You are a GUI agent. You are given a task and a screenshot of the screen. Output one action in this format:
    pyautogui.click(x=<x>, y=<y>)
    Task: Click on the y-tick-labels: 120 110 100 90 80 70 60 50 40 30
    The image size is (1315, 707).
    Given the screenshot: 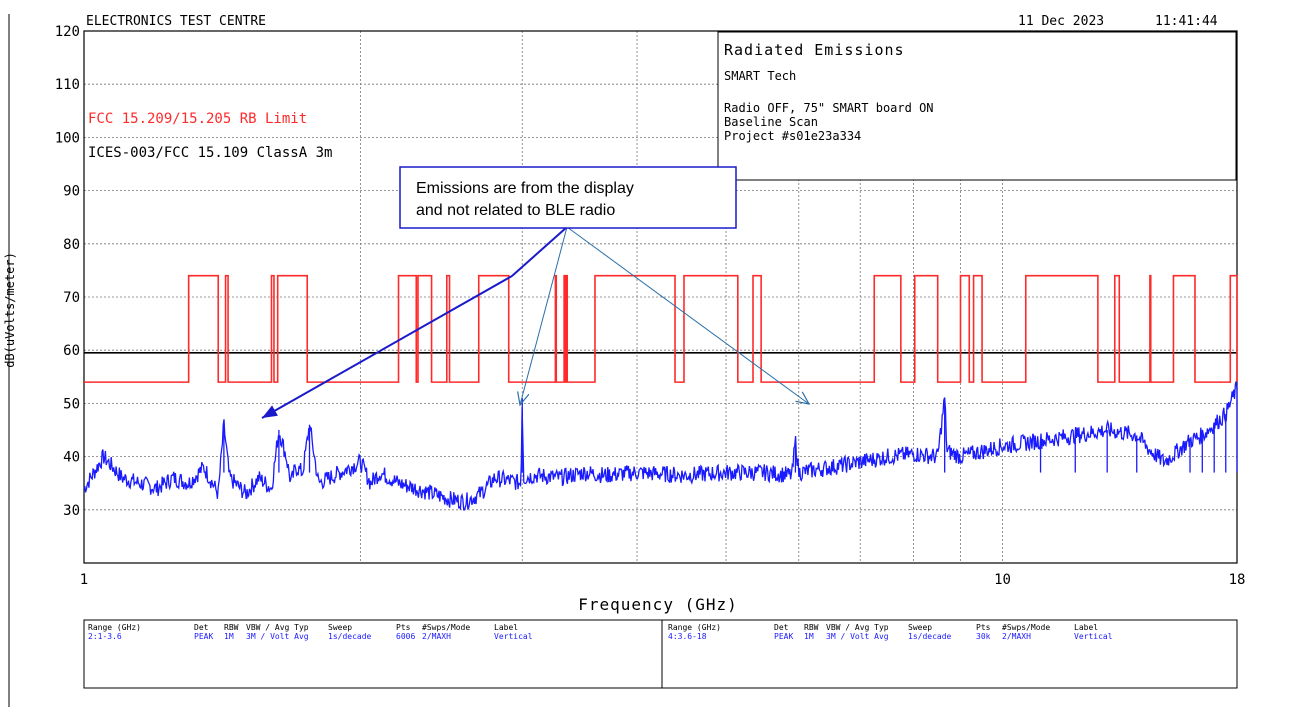 What is the action you would take?
    pyautogui.click(x=67, y=271)
    